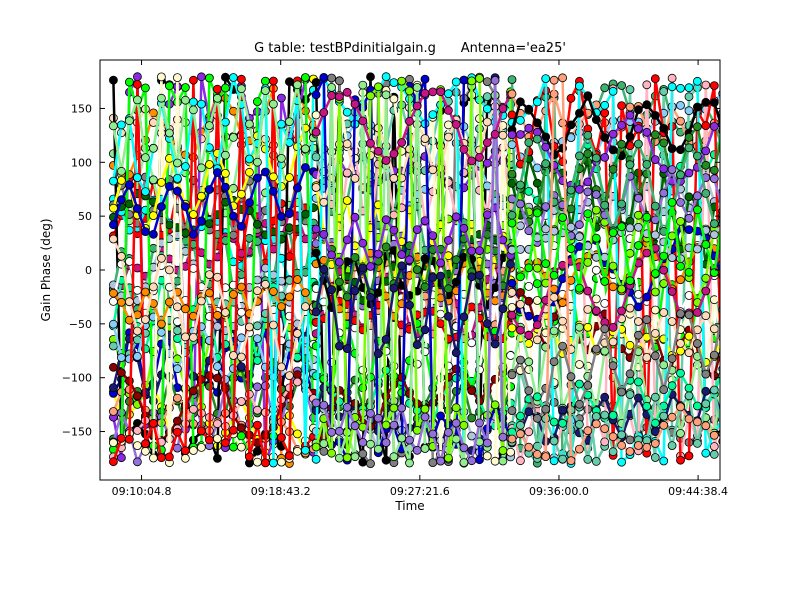 This screenshot has height=600, width=800. What do you see at coordinates (142, 491) in the screenshot?
I see `x-tick-label: 09:10:04.8` at bounding box center [142, 491].